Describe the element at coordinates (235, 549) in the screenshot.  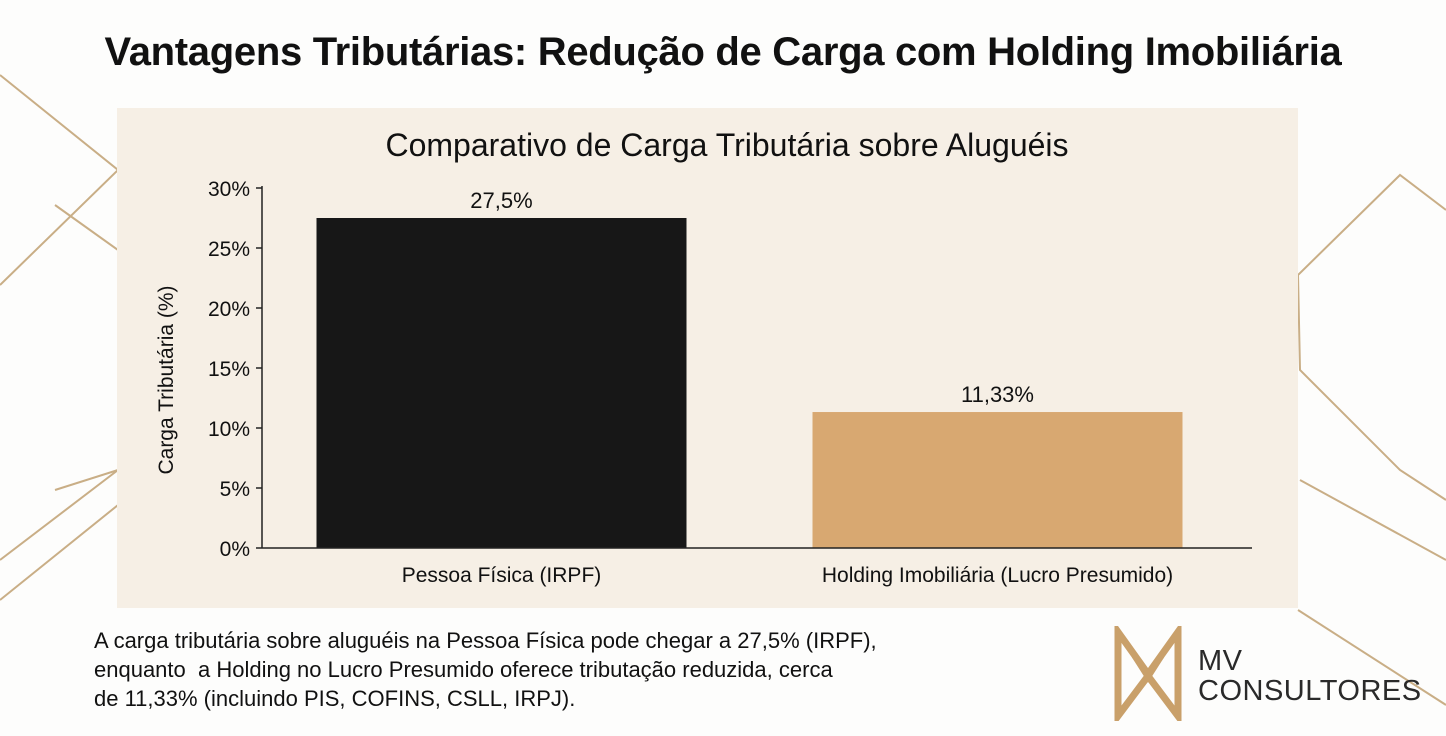
I see `y-tick-label: 0%` at that location.